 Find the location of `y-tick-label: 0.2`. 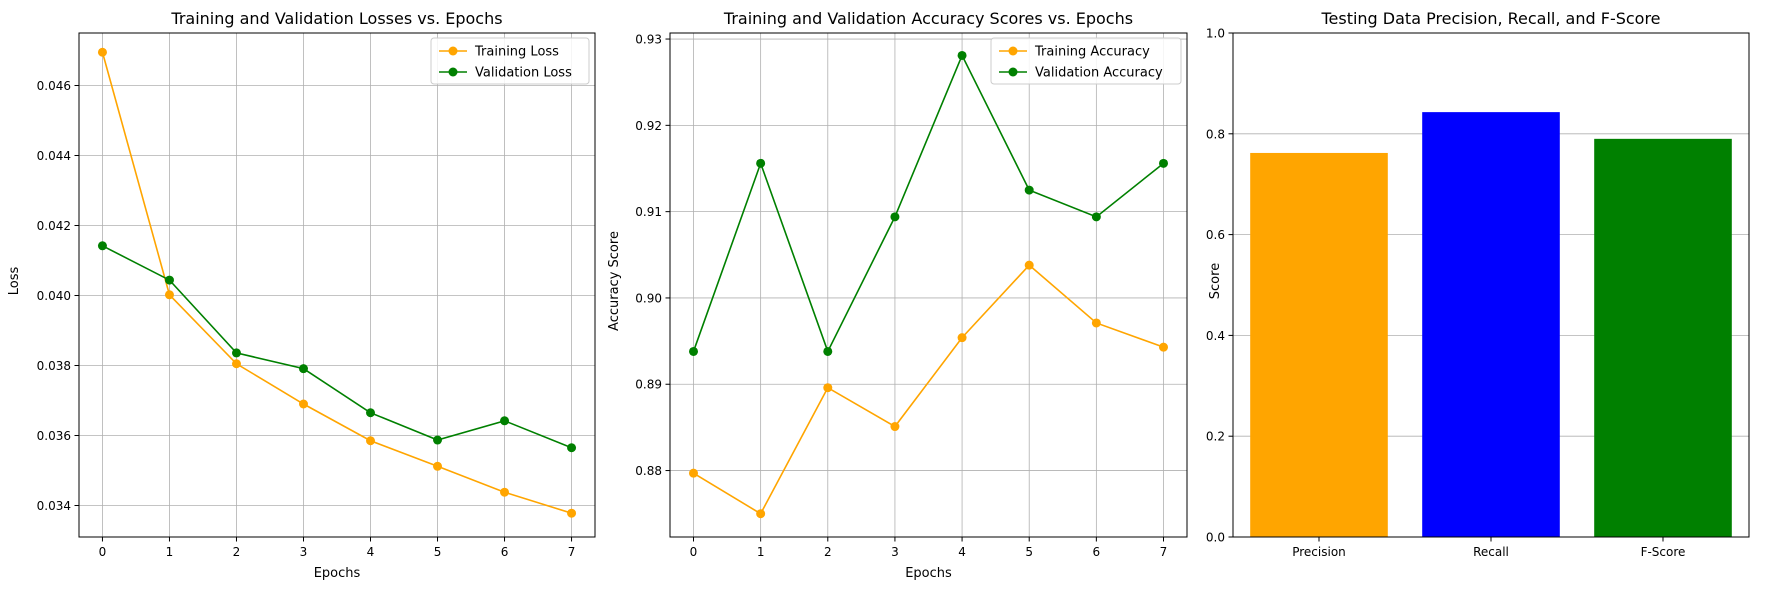

y-tick-label: 0.2 is located at coordinates (1215, 437).